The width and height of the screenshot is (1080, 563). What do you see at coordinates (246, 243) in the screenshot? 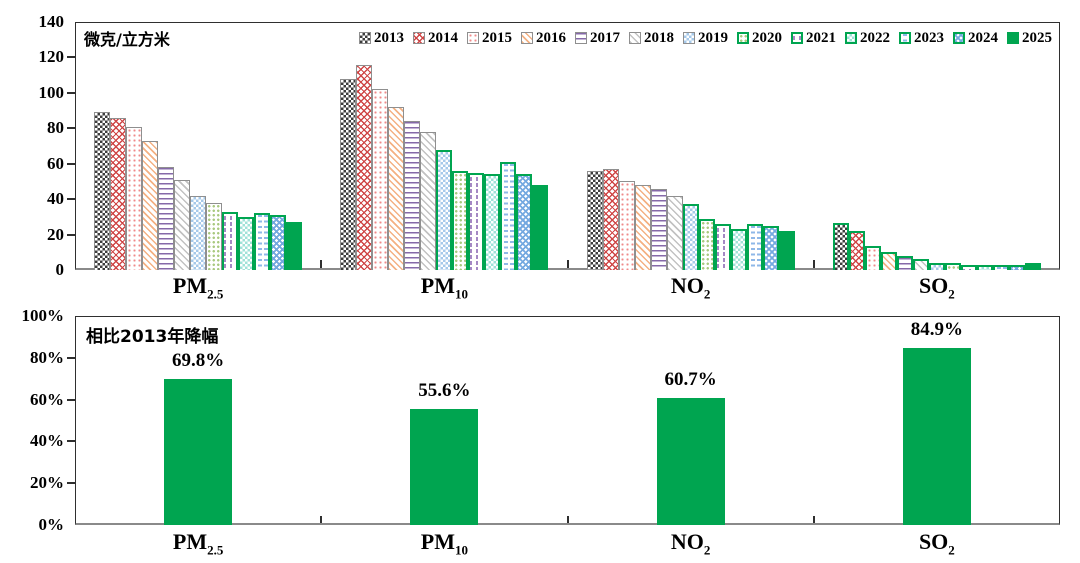
I see `bar-2022-pm2.5` at bounding box center [246, 243].